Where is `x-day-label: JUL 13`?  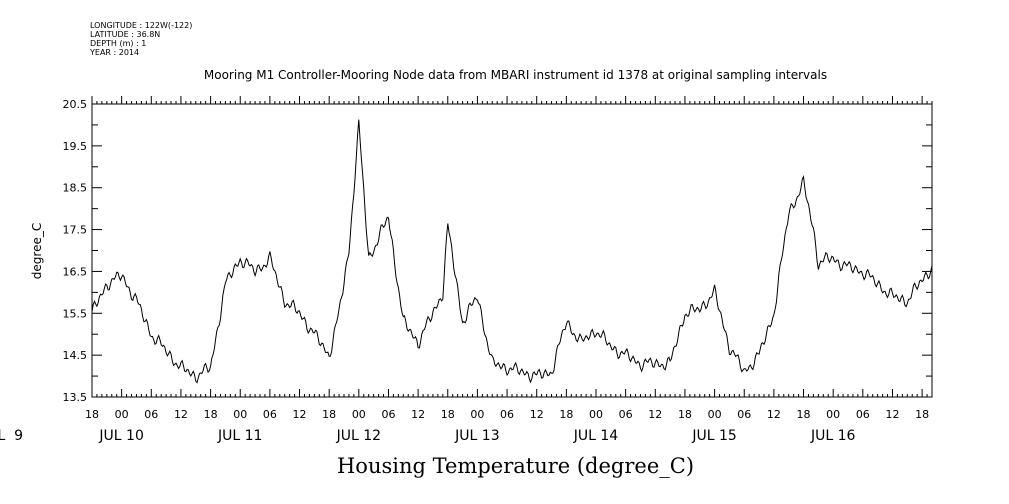 x-day-label: JUL 13 is located at coordinates (476, 436).